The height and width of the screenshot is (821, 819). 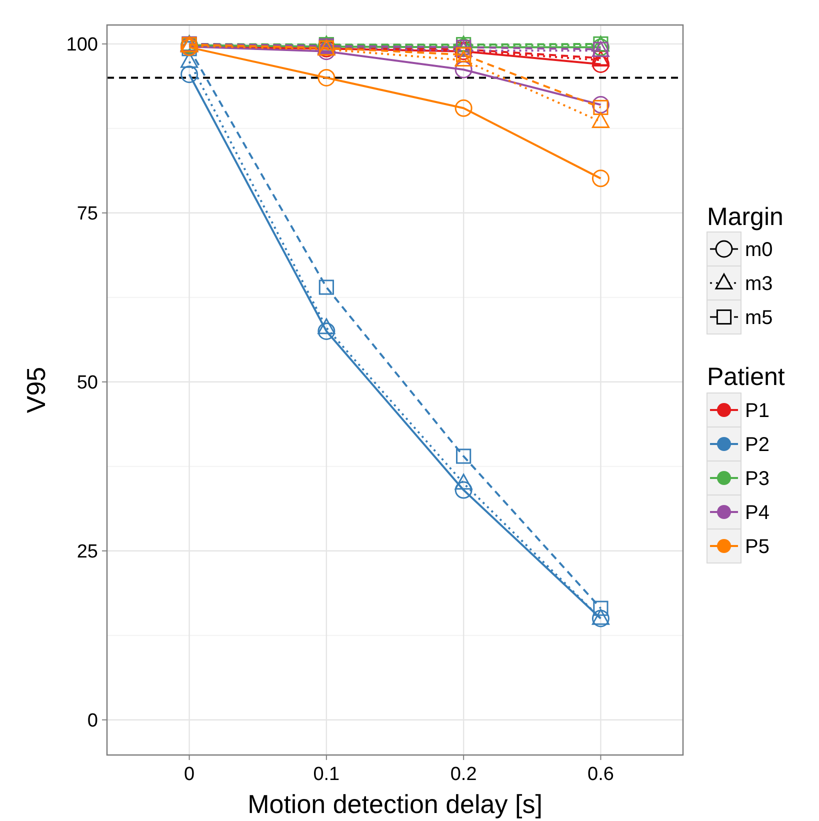 What do you see at coordinates (601, 774) in the screenshot?
I see `x-tick-label: 0.6` at bounding box center [601, 774].